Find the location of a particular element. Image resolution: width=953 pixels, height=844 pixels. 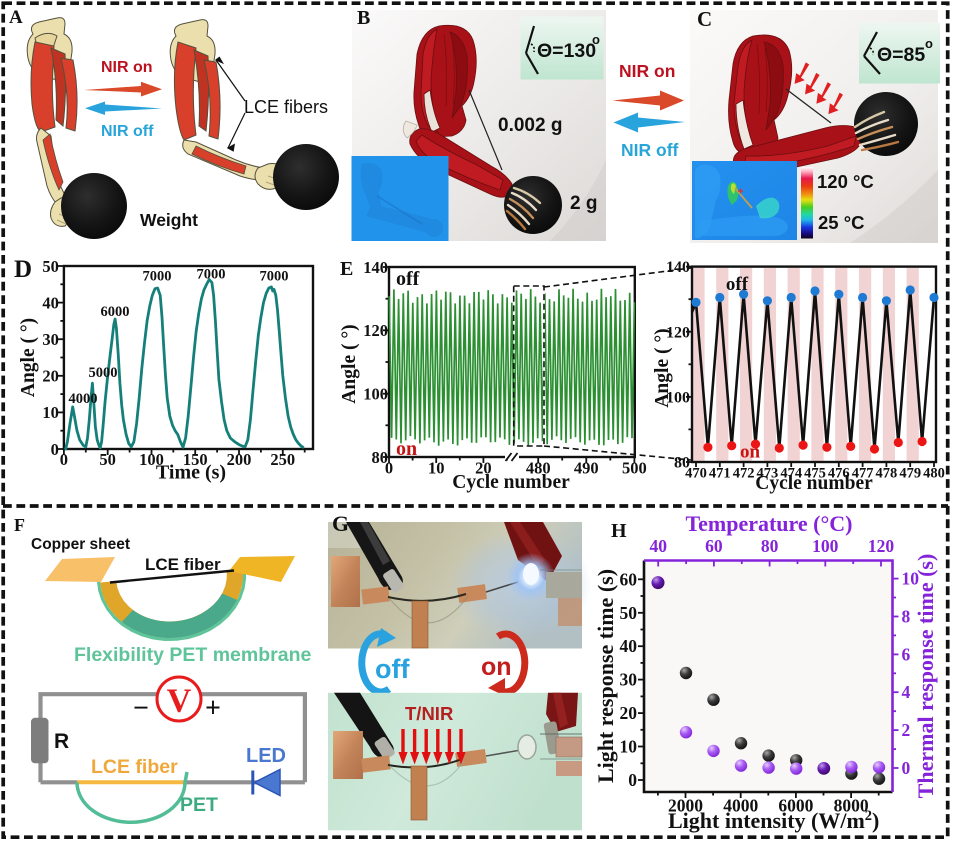

svg-text: 25 °C is located at coordinates (841, 222).